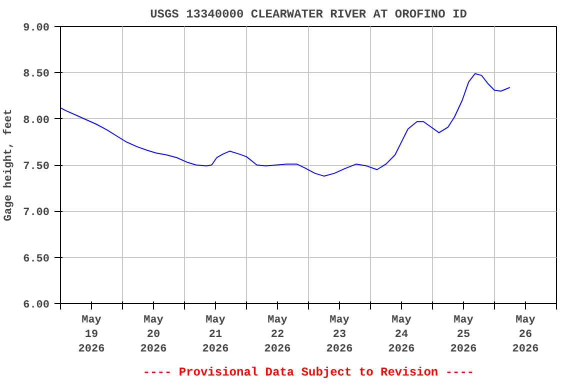 The height and width of the screenshot is (384, 576). I want to click on y-tick-label: 7.50, so click(36, 167).